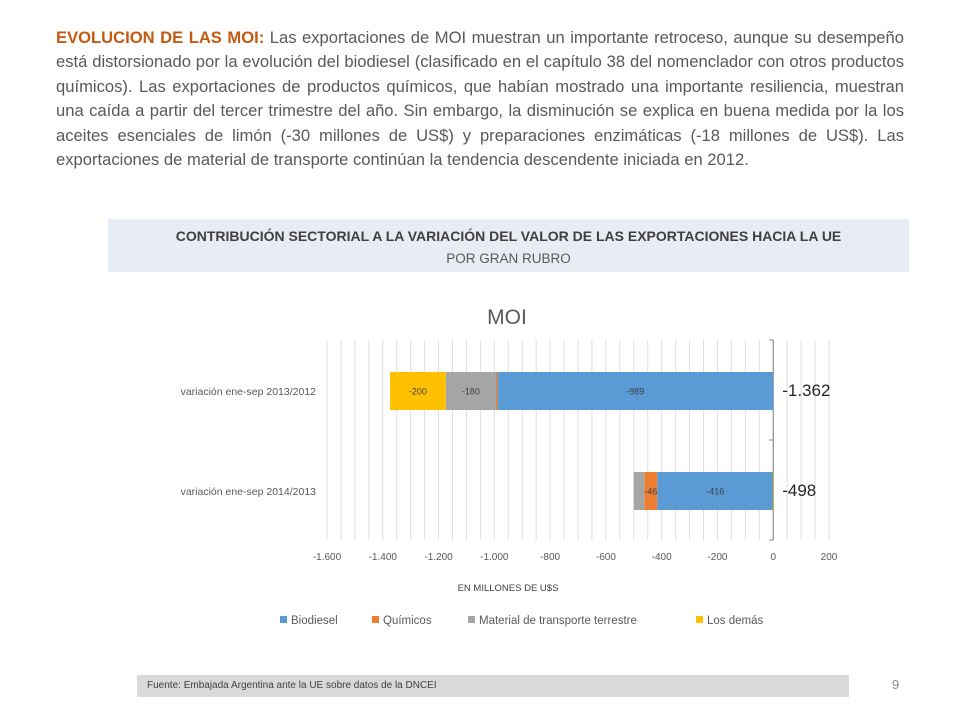 This screenshot has height=720, width=960. Describe the element at coordinates (327, 557) in the screenshot. I see `x-tick-label: -1.600` at that location.